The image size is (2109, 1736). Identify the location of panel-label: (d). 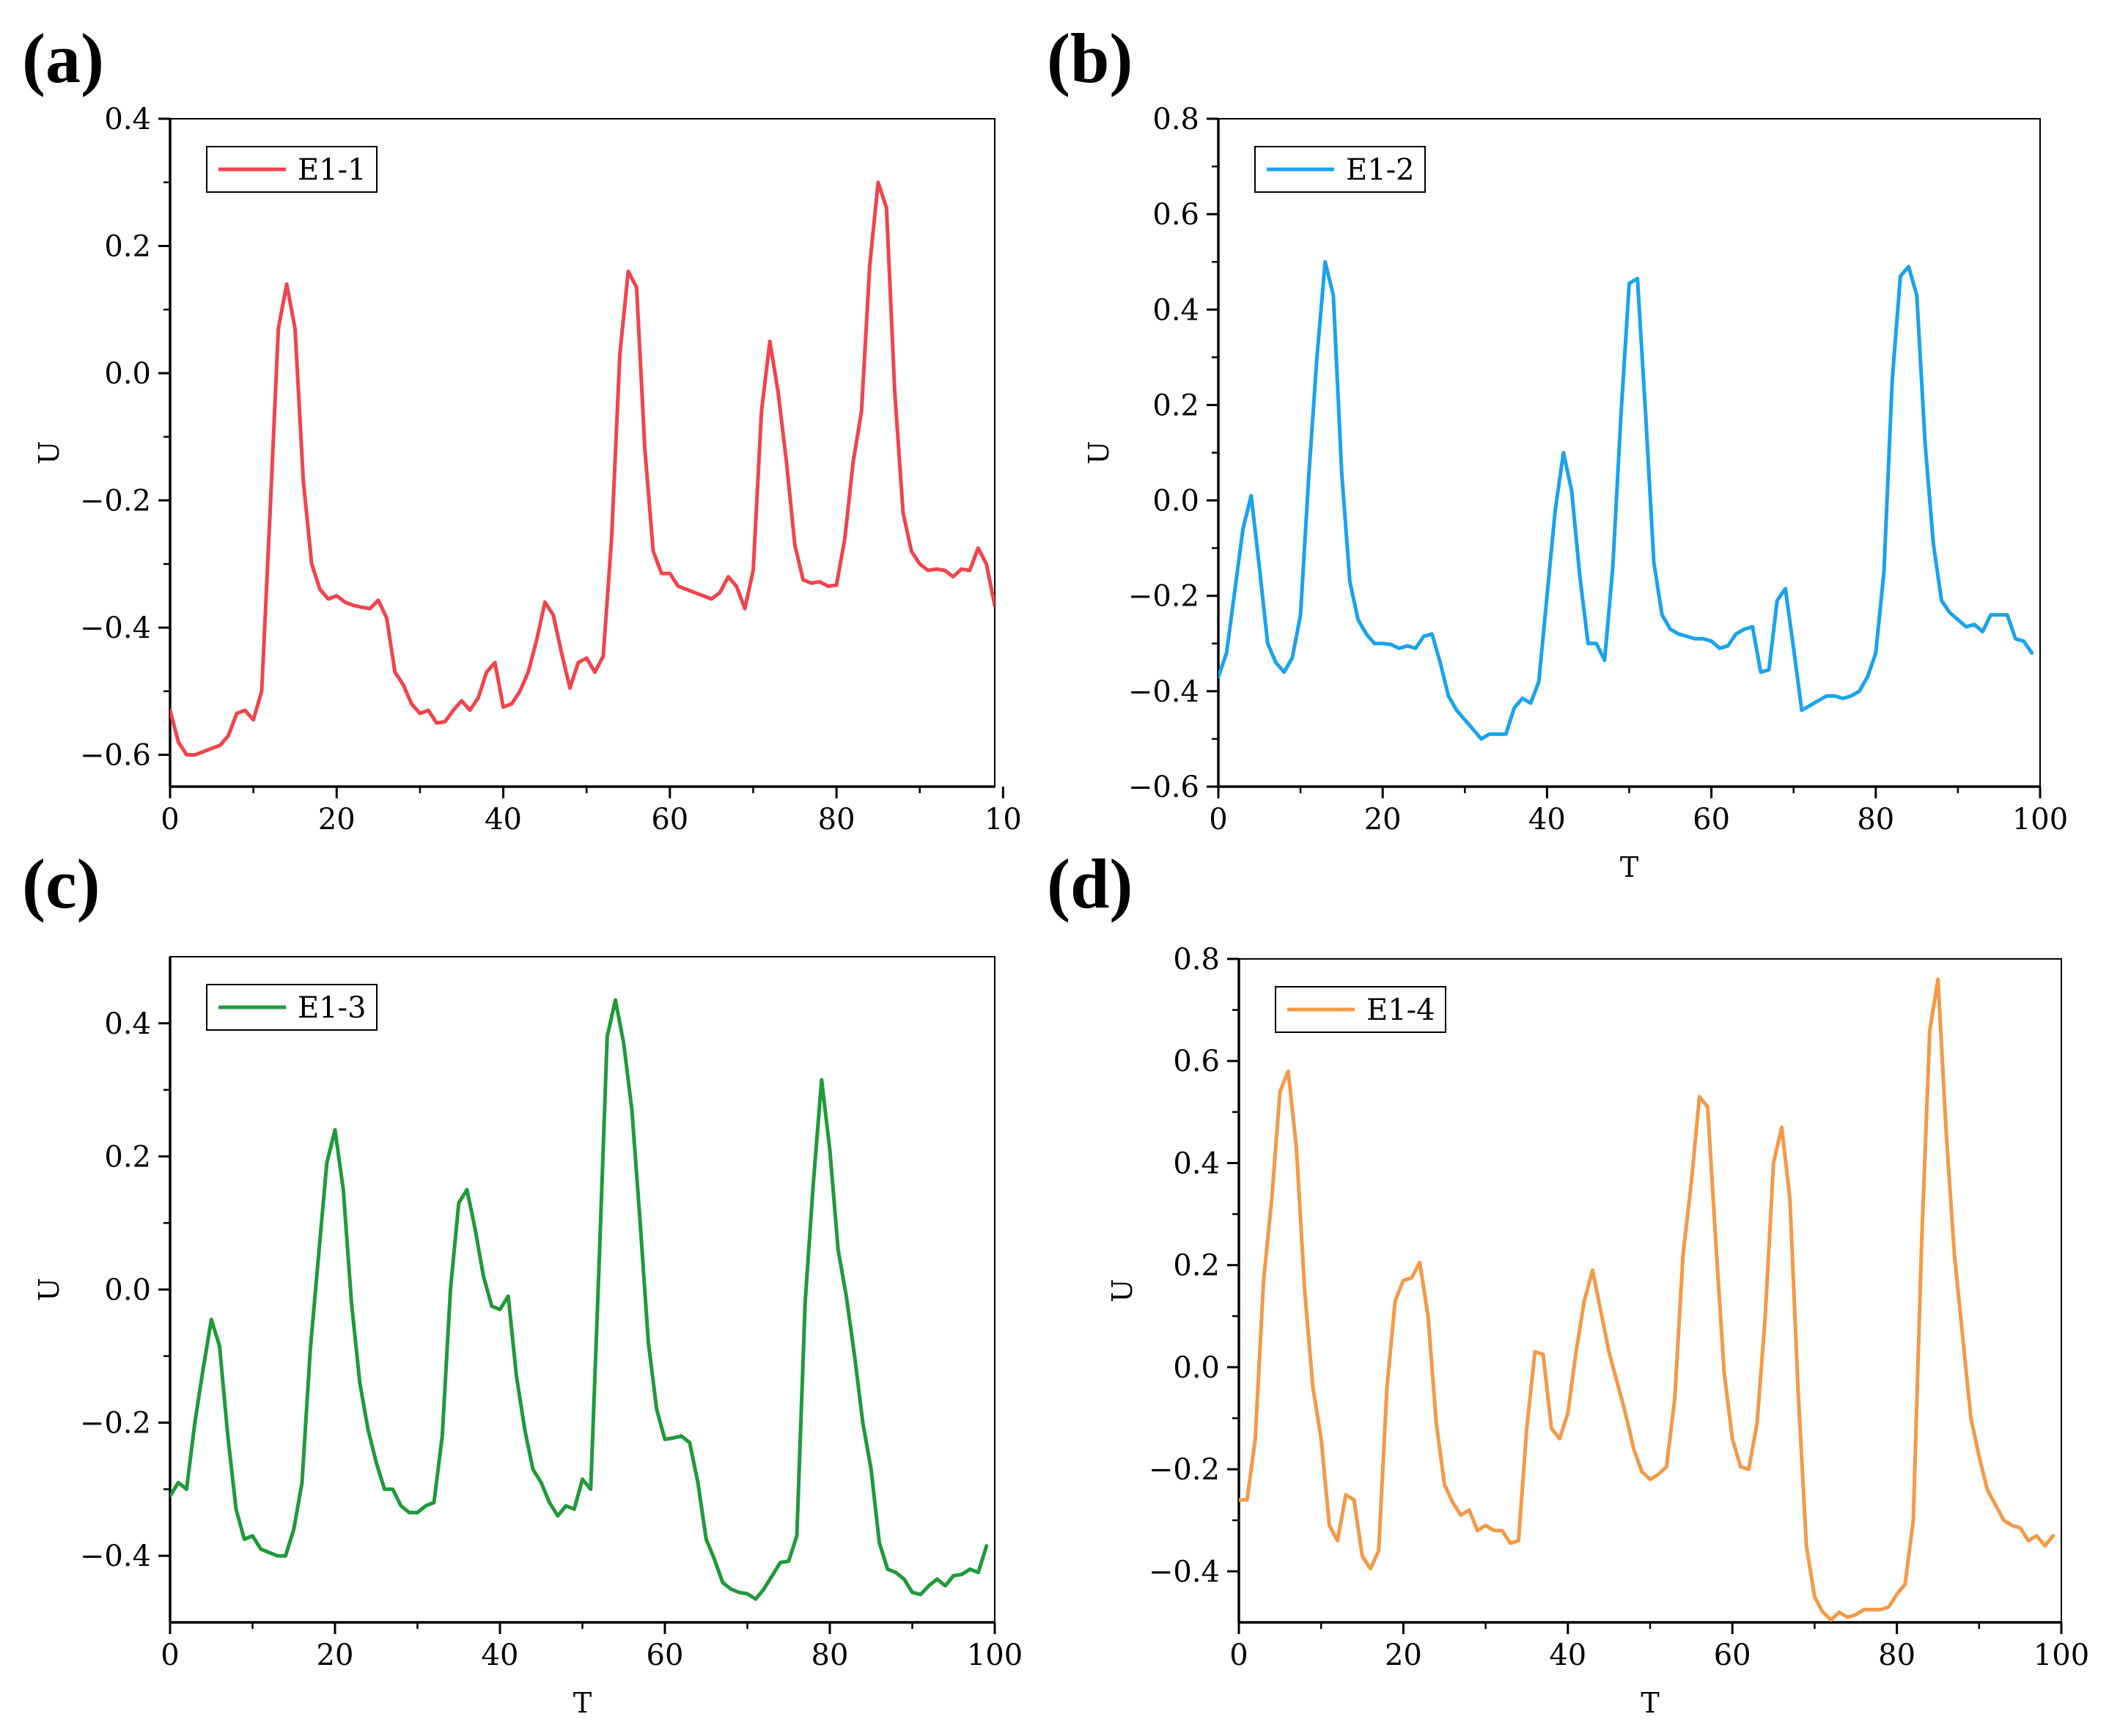
(1090, 884).